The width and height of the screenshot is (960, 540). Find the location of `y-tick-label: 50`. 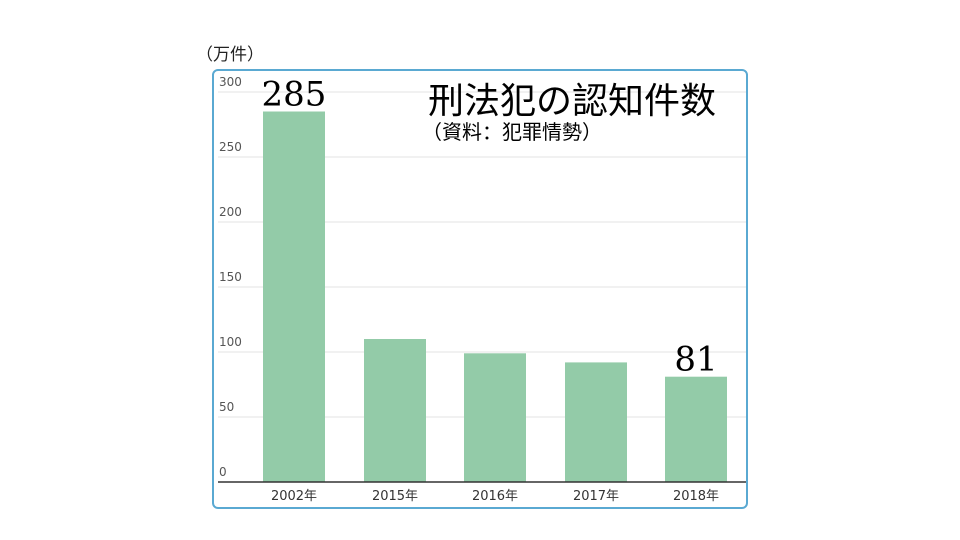

y-tick-label: 50 is located at coordinates (226, 407).